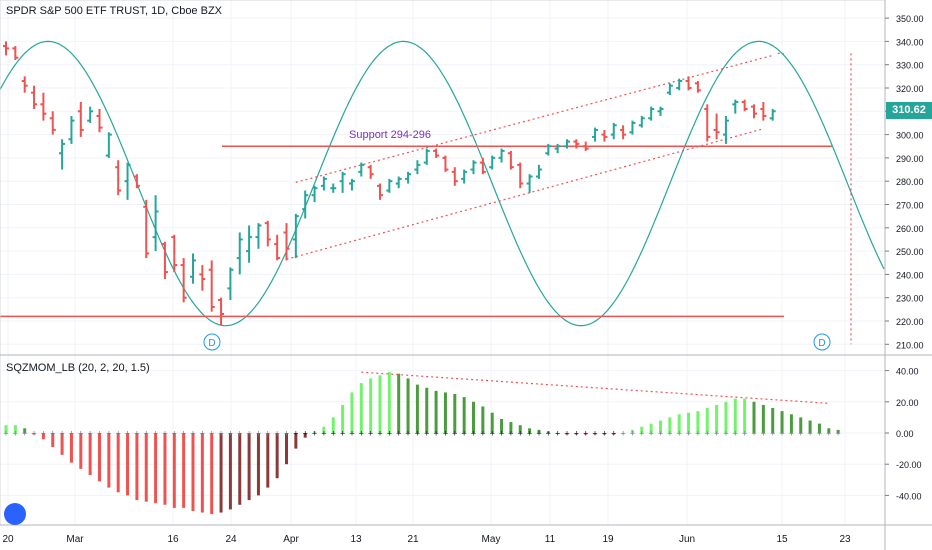  What do you see at coordinates (910, 42) in the screenshot?
I see `price-tick-label: 340.00` at bounding box center [910, 42].